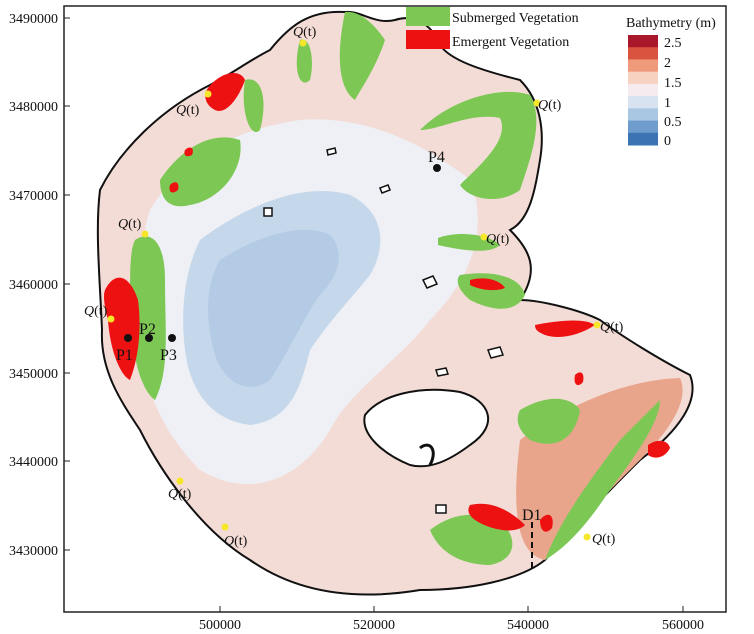 The width and height of the screenshot is (754, 634). I want to click on x-tick-label: 520000, so click(374, 625).